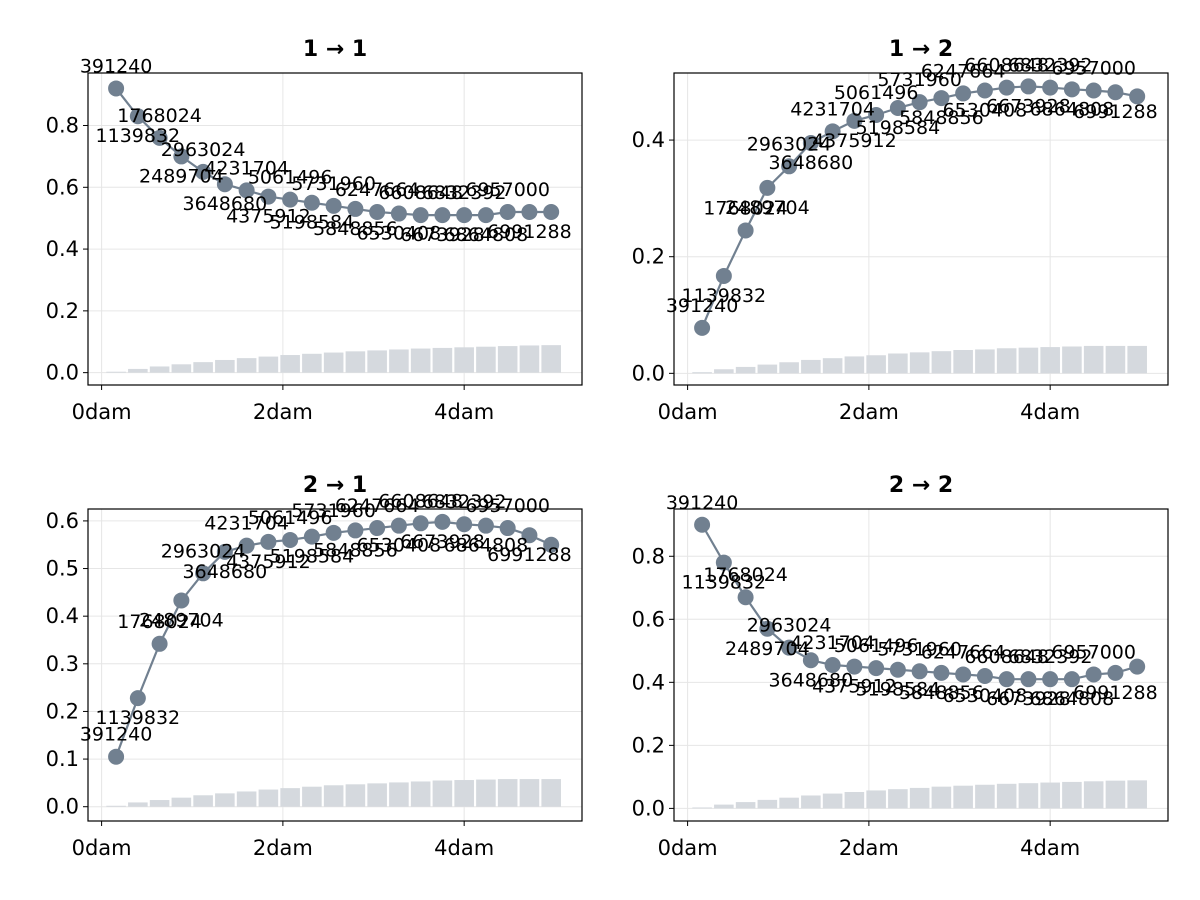 This screenshot has height=900, width=1200. I want to click on point-label: 6832392, so click(1050, 66).